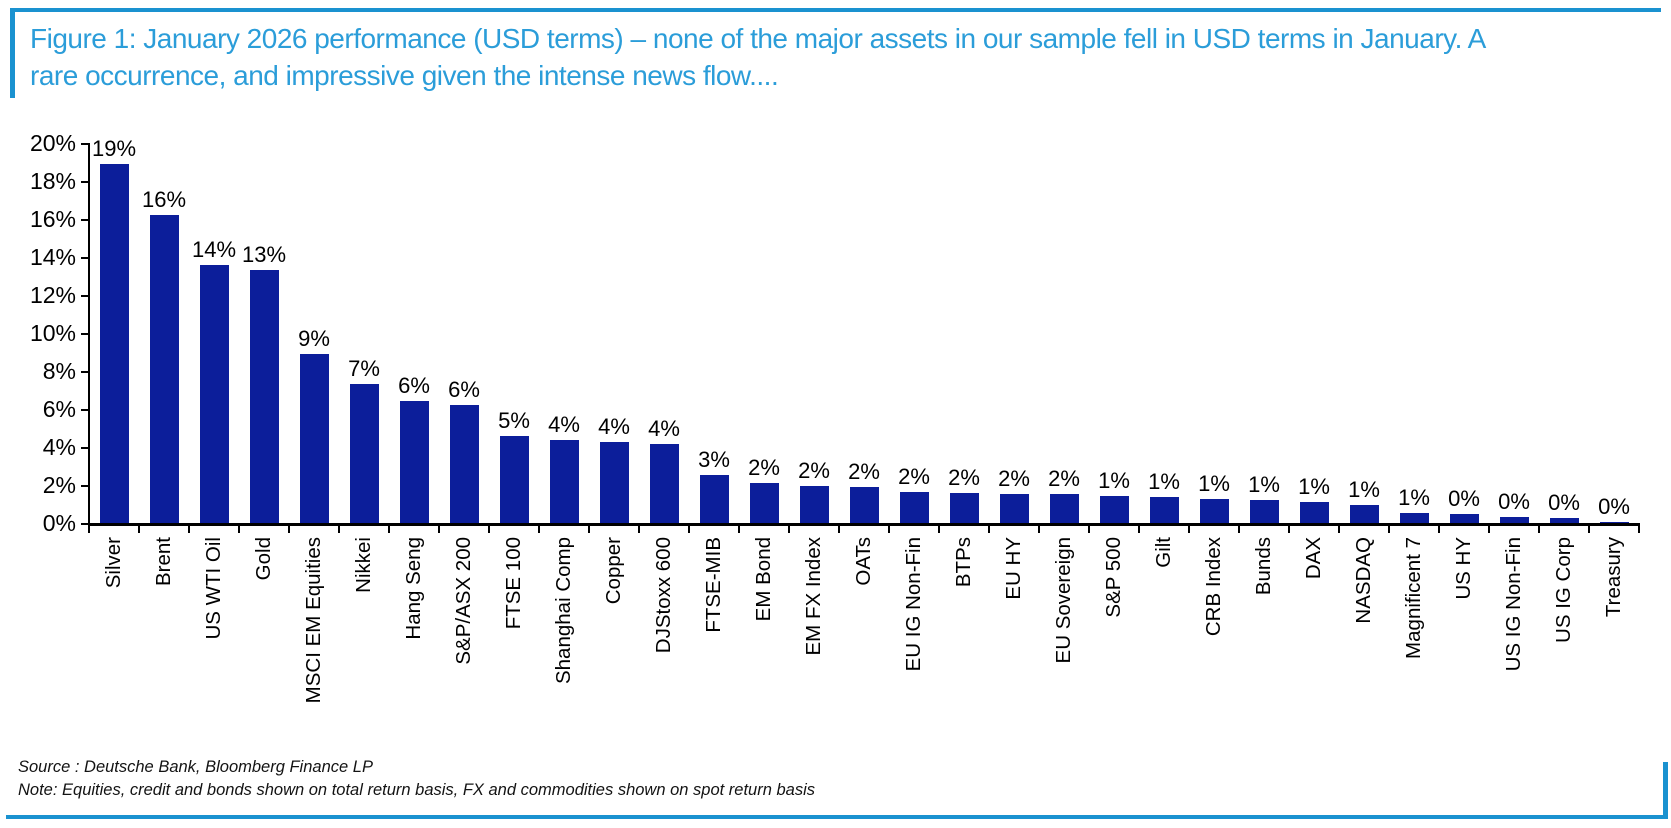 Image resolution: width=1671 pixels, height=828 pixels. Describe the element at coordinates (1463, 568) in the screenshot. I see `x-axis-category-label: US HY` at that location.